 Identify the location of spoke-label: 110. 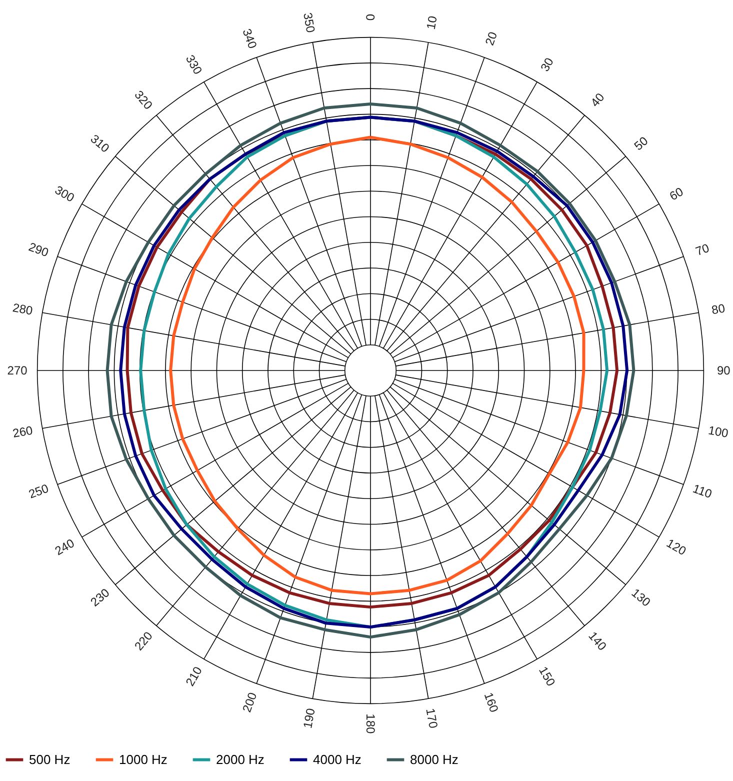
(702, 491).